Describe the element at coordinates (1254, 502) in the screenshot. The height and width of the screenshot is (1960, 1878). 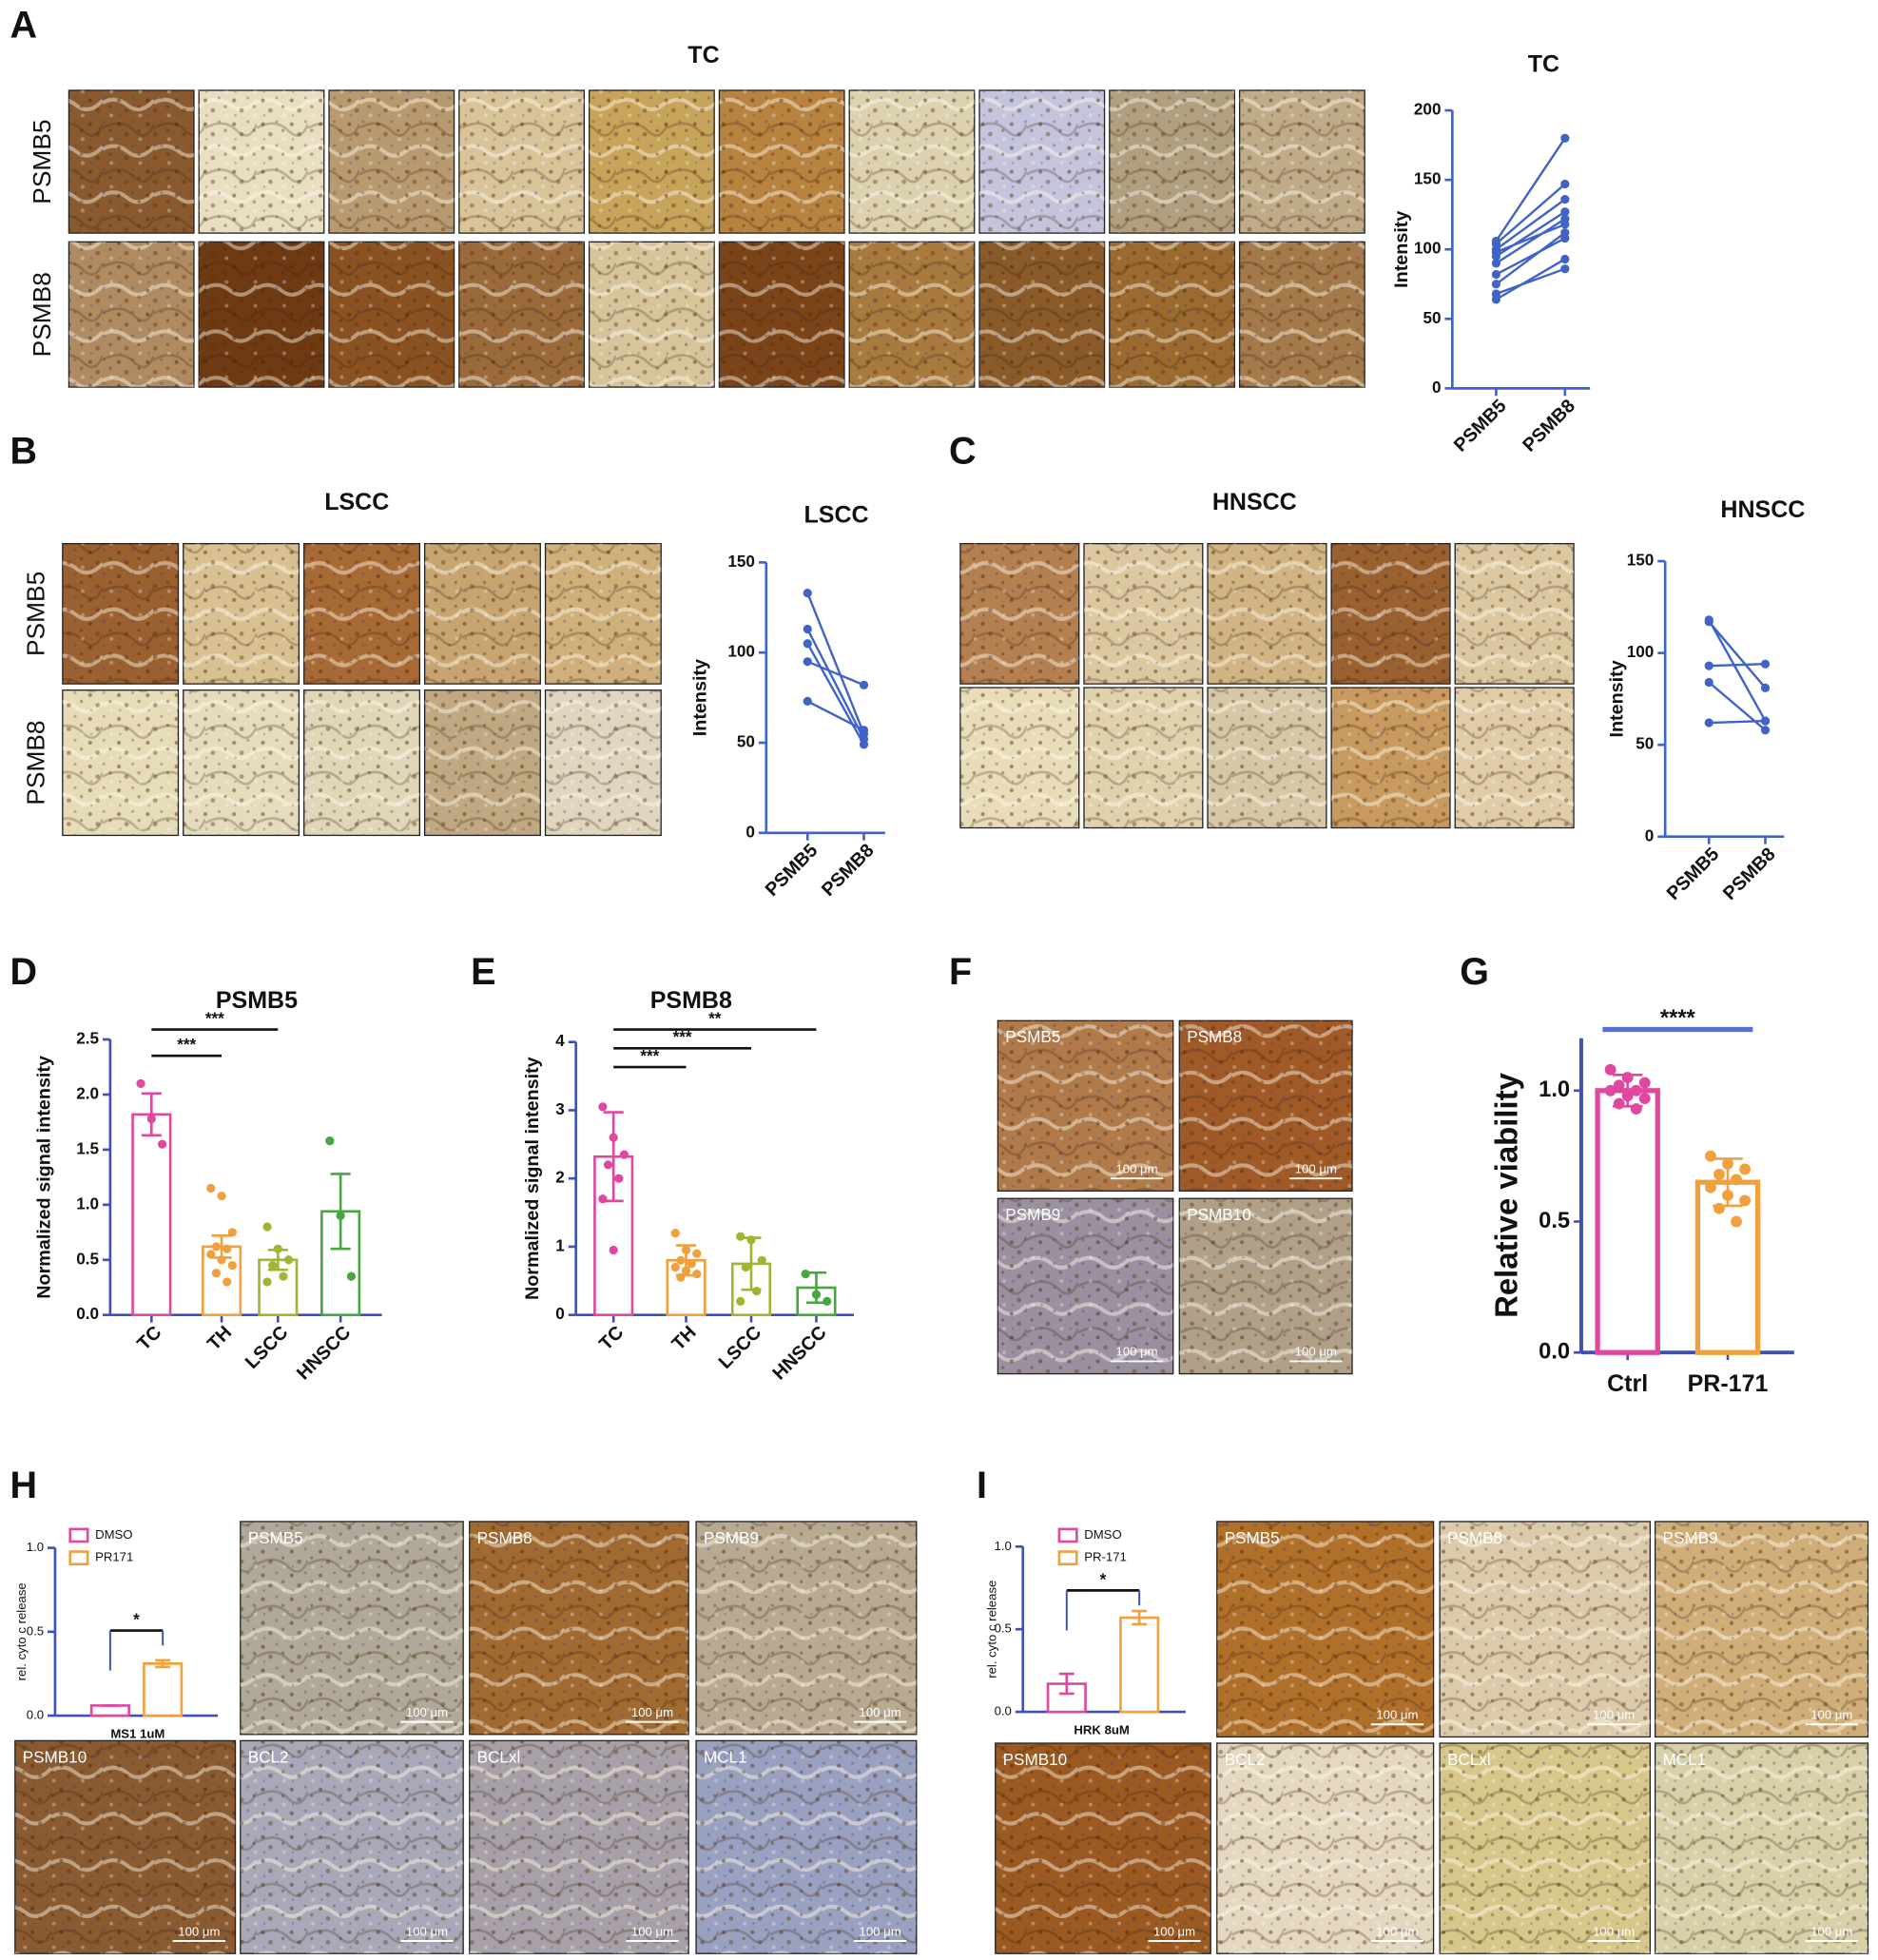
I see `image-title: HNSCC` at that location.